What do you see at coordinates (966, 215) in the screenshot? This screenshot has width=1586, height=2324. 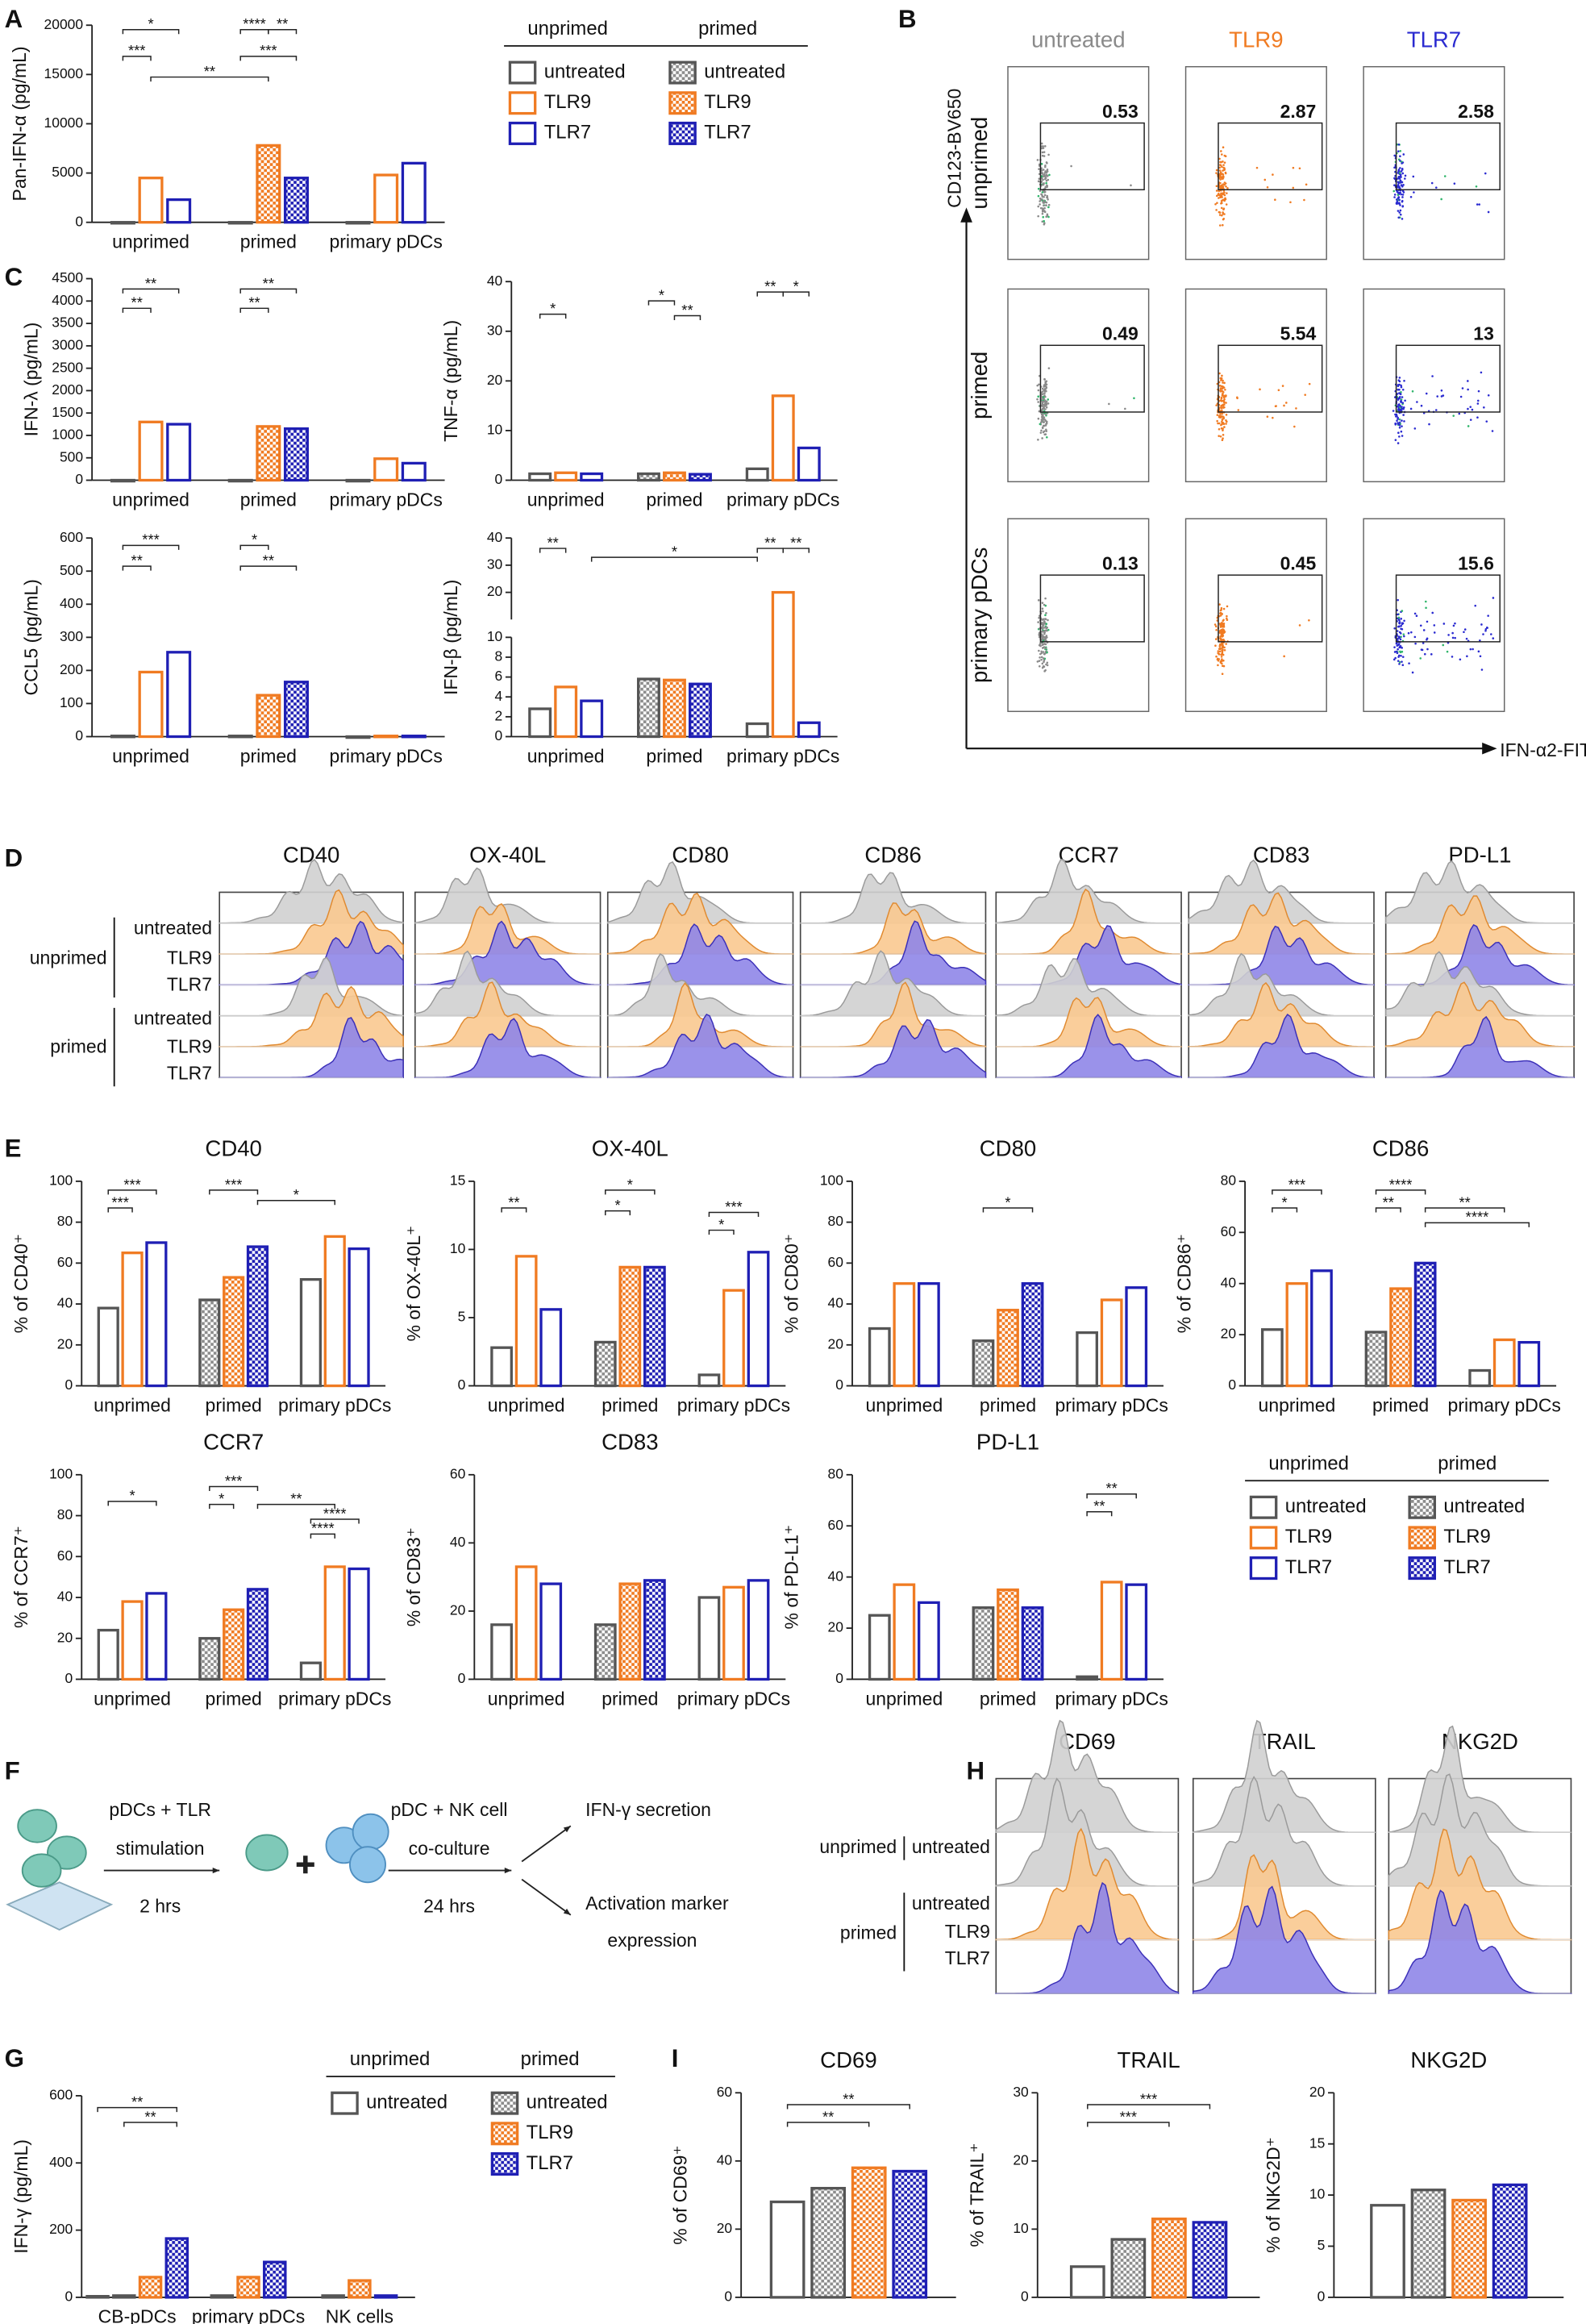 I see `arrow-head` at bounding box center [966, 215].